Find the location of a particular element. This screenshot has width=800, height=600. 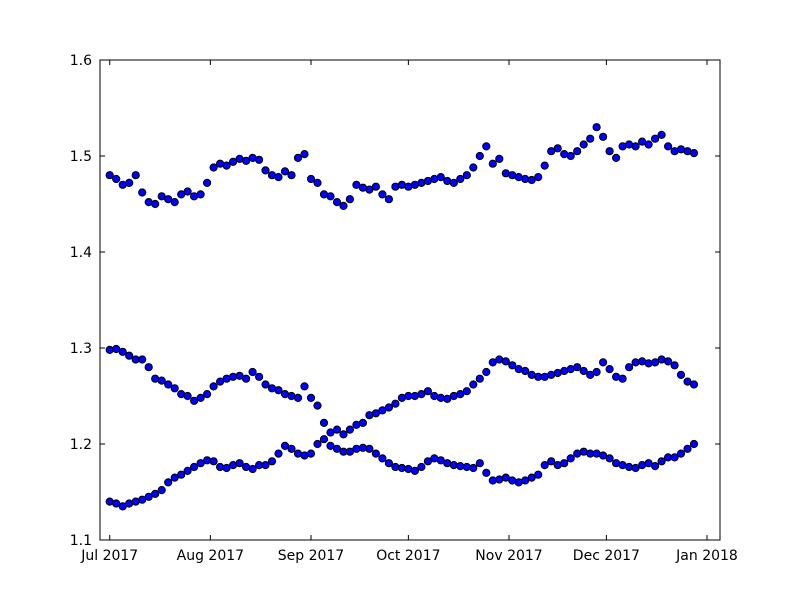

x-tick-label: Aug 2017 is located at coordinates (210, 556).